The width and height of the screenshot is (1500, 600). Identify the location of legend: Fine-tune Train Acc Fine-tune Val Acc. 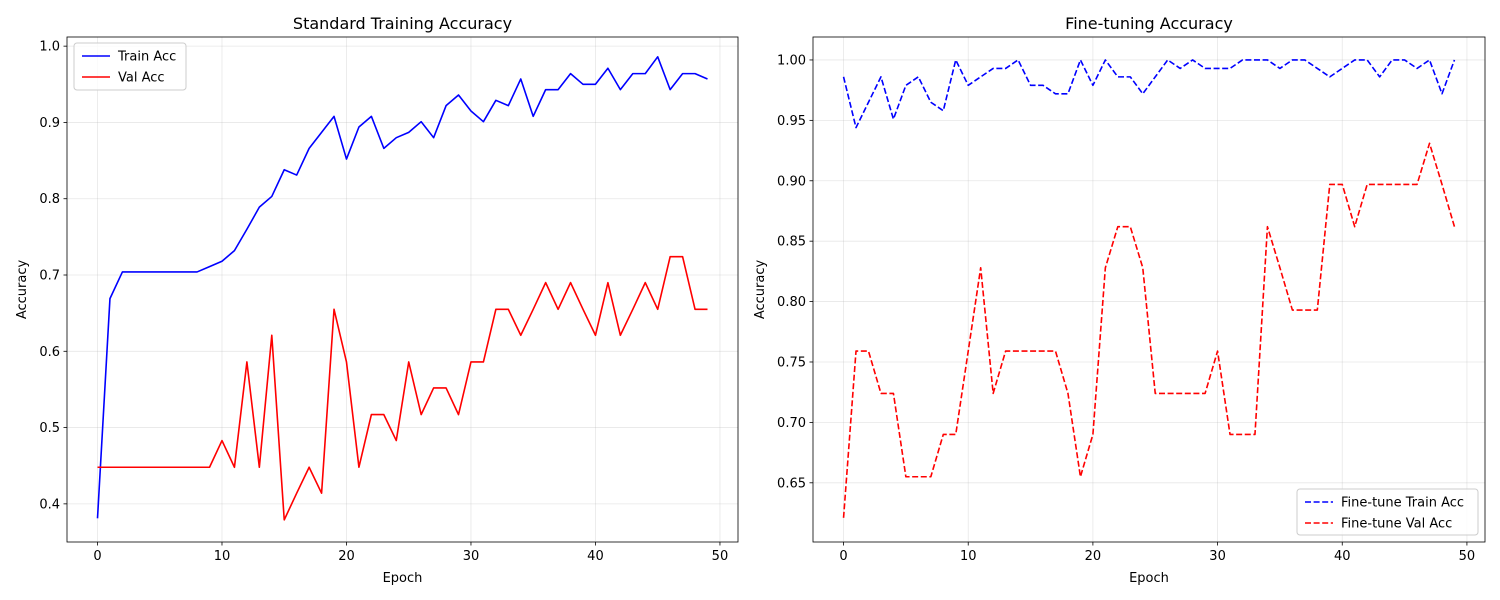
(1387, 512).